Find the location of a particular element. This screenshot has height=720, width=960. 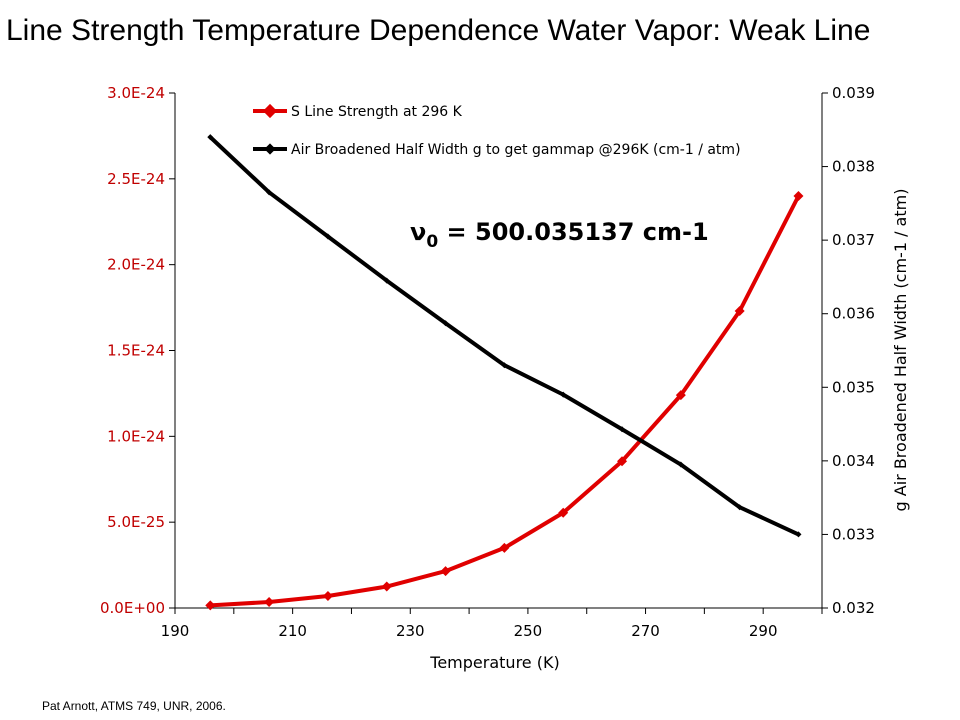

left-tick-label: 2.5E-24 is located at coordinates (136, 179).